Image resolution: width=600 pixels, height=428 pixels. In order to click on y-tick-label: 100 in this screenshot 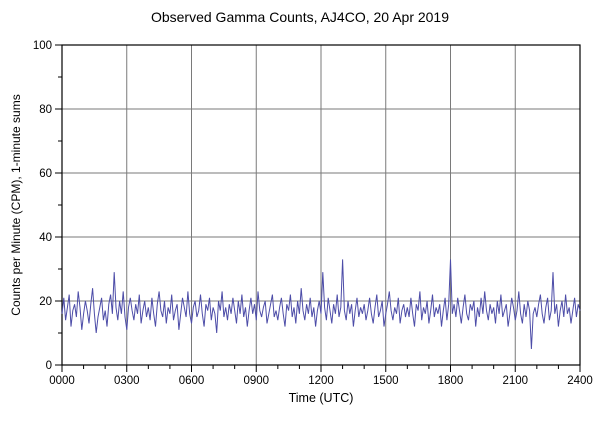, I will do `click(42, 46)`.